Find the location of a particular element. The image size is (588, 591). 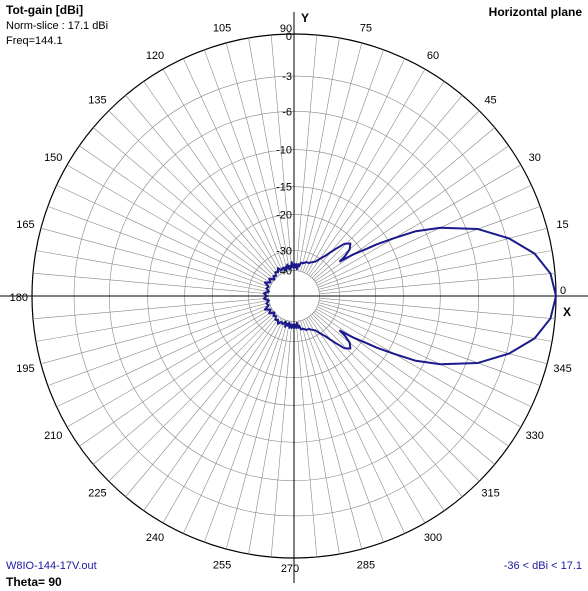

angle-tick-255: 255 is located at coordinates (222, 566).